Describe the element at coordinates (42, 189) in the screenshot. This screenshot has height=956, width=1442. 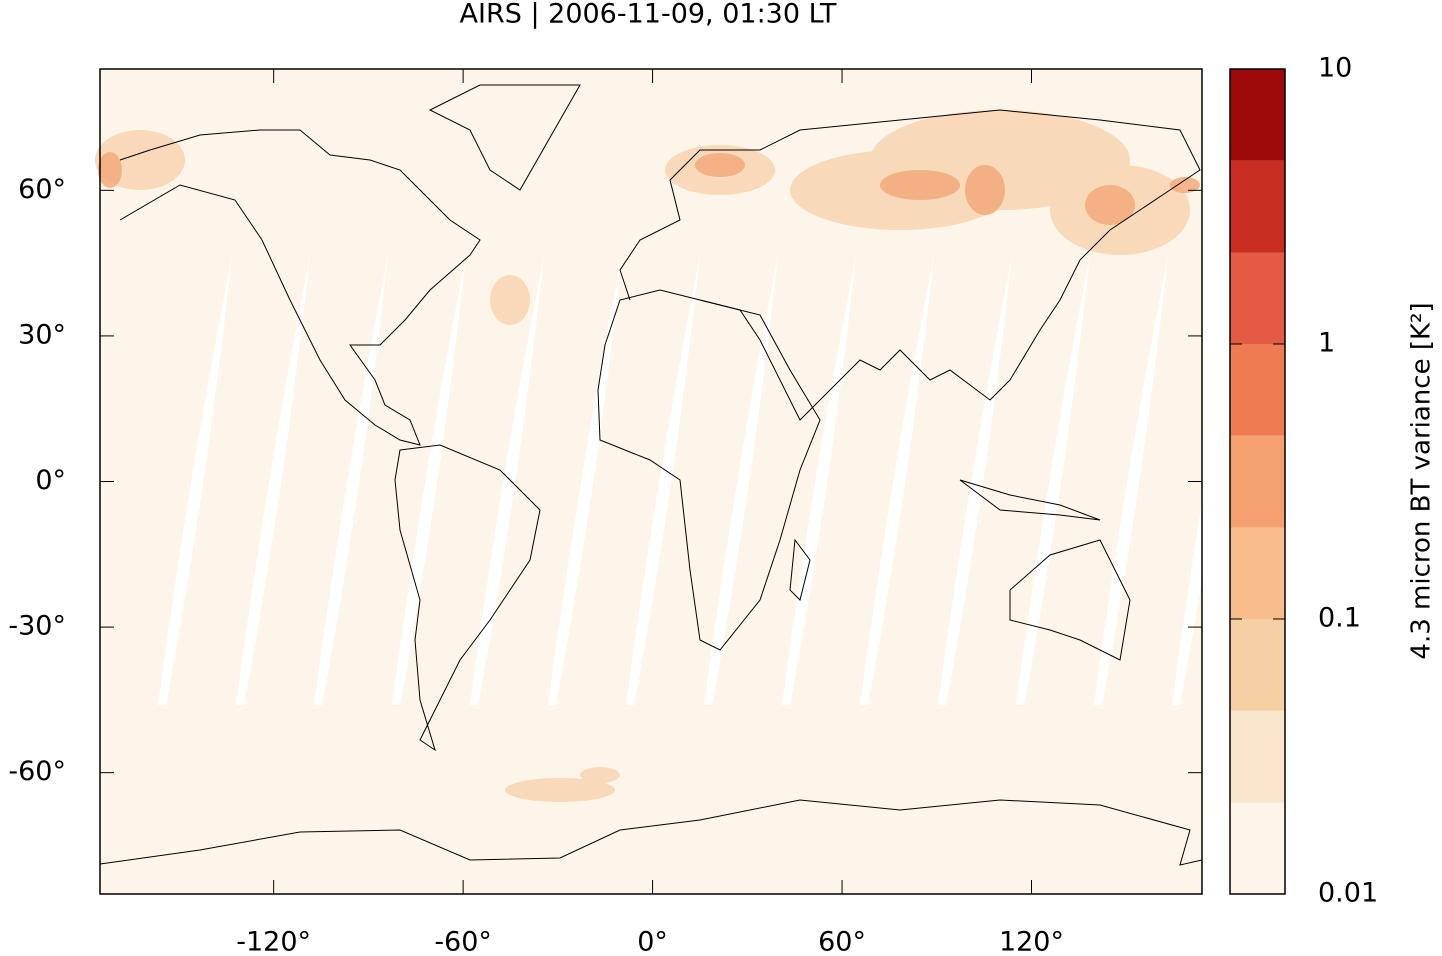
I see `y-tick-label: 60°` at that location.